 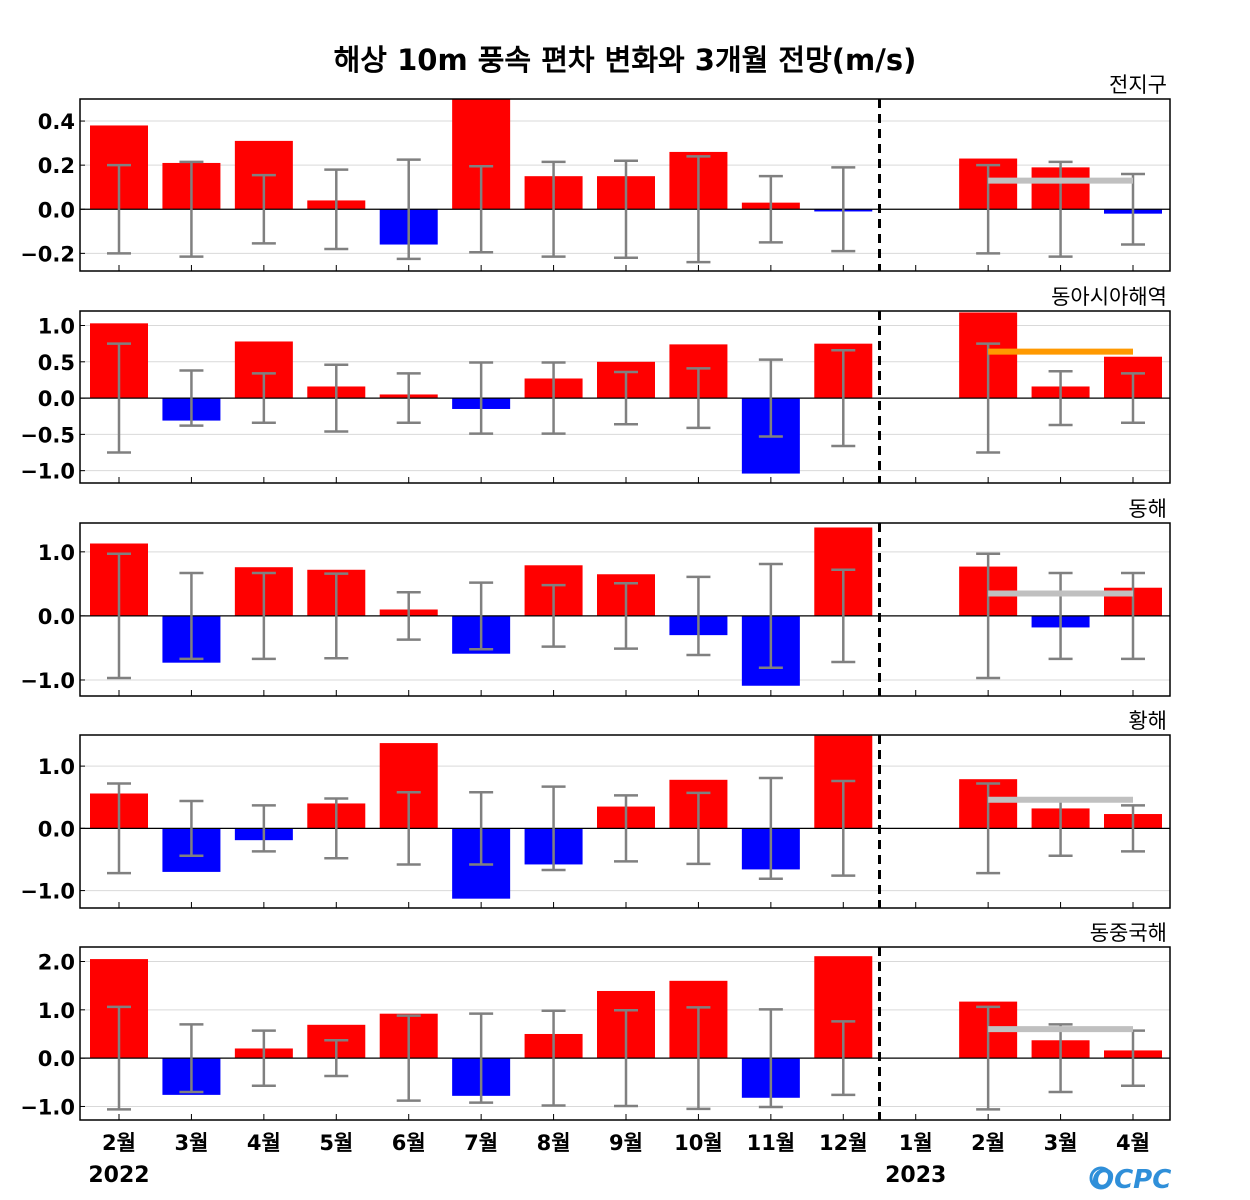 I want to click on logo-globe-icon, so click(x=1101, y=1178).